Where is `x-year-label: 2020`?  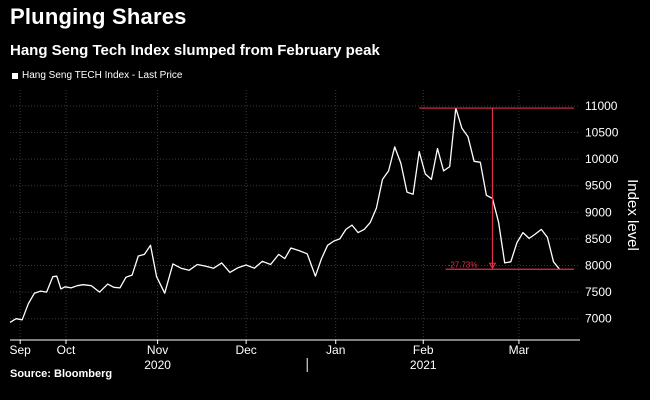 x-year-label: 2020 is located at coordinates (157, 365).